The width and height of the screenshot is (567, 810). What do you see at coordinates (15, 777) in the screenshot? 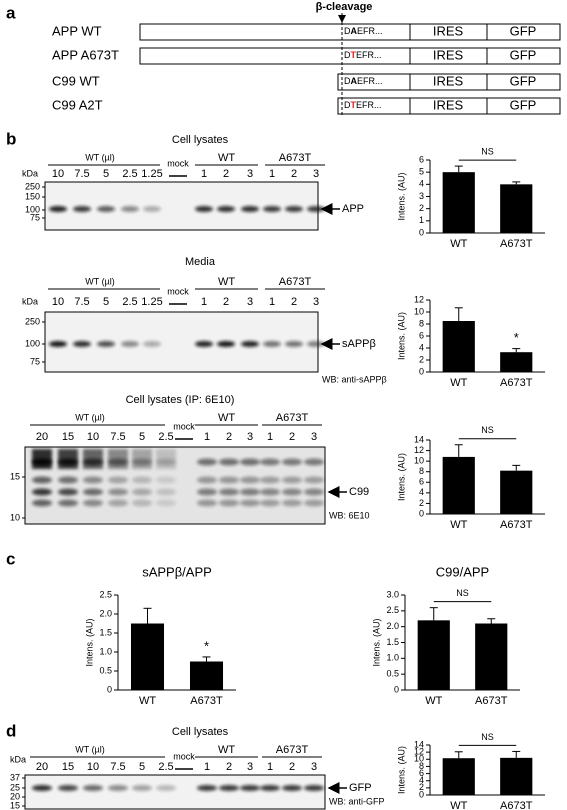
I see `marker-label: 37` at bounding box center [15, 777].